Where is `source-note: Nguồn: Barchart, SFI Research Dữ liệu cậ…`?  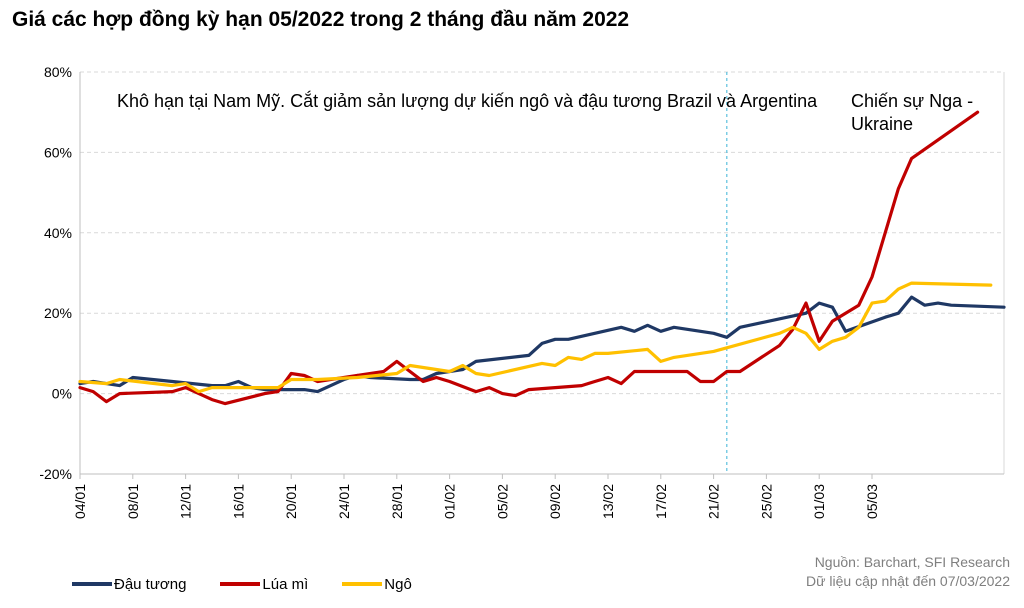 source-note: Nguồn: Barchart, SFI Research Dữ liệu cậ… is located at coordinates (908, 572).